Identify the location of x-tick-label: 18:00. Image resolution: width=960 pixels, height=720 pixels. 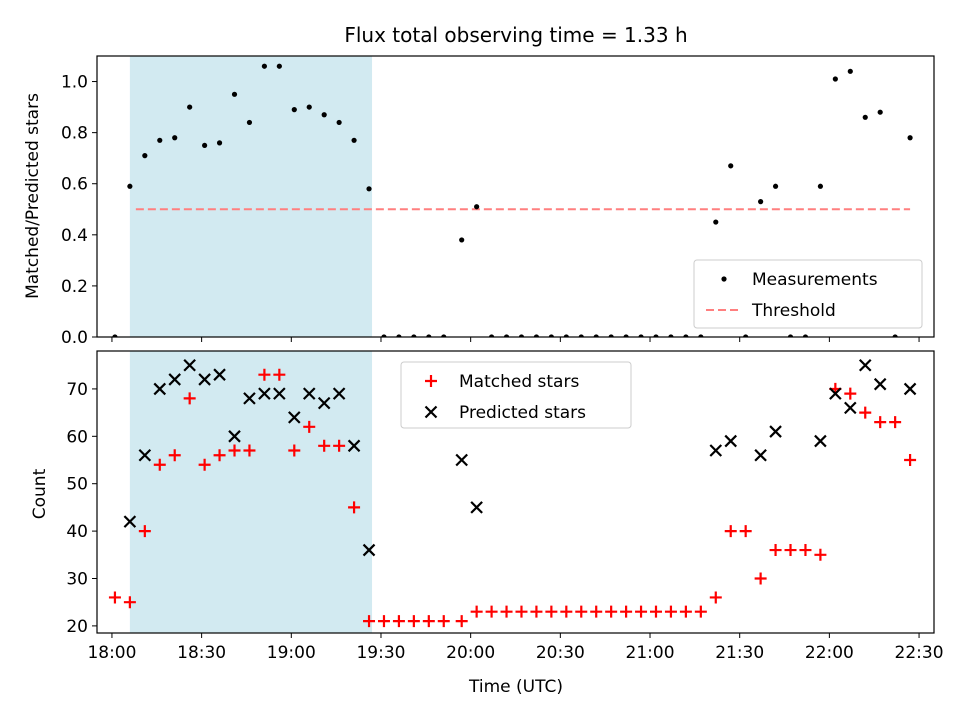
(111, 653).